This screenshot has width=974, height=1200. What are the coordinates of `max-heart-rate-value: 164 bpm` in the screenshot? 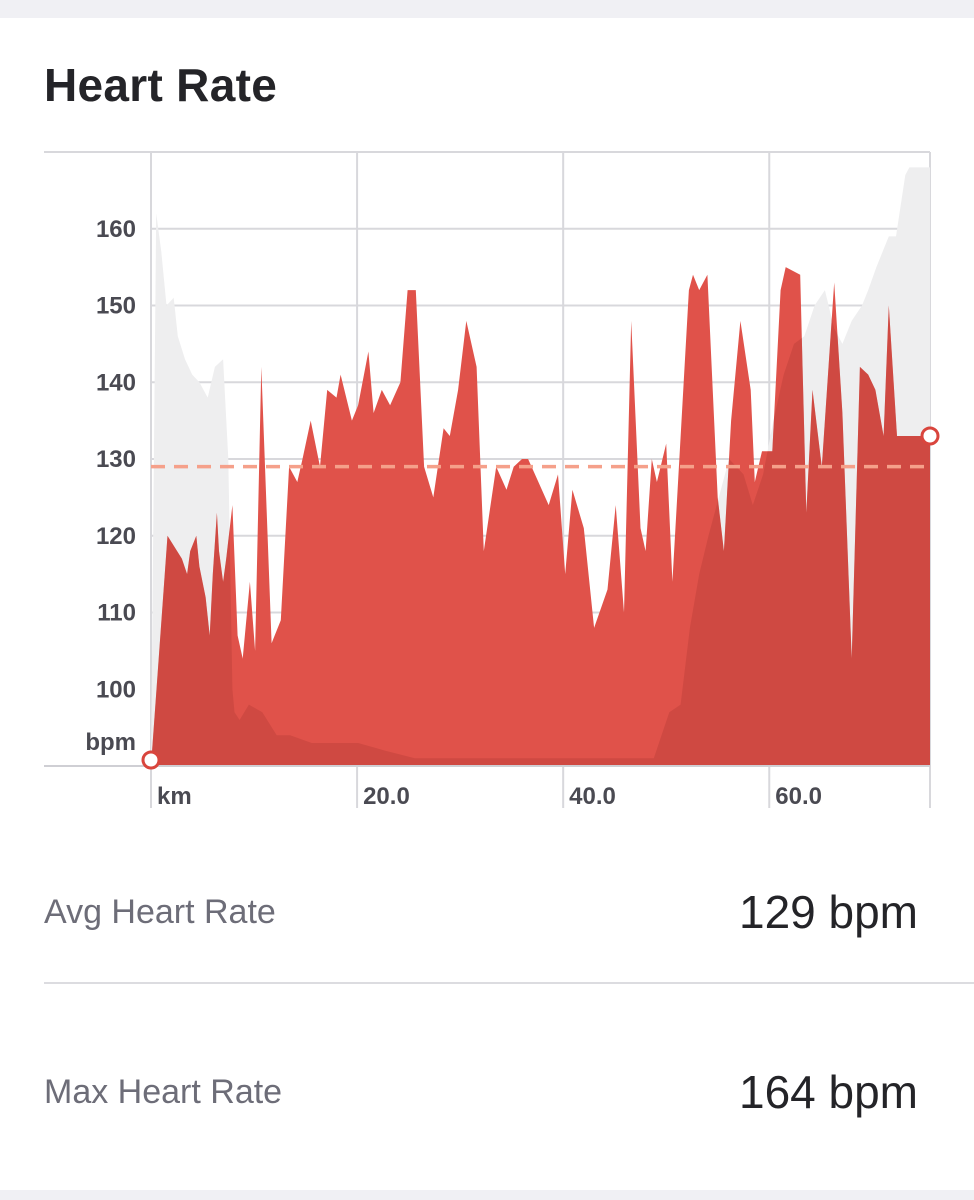 It's located at (828, 1092).